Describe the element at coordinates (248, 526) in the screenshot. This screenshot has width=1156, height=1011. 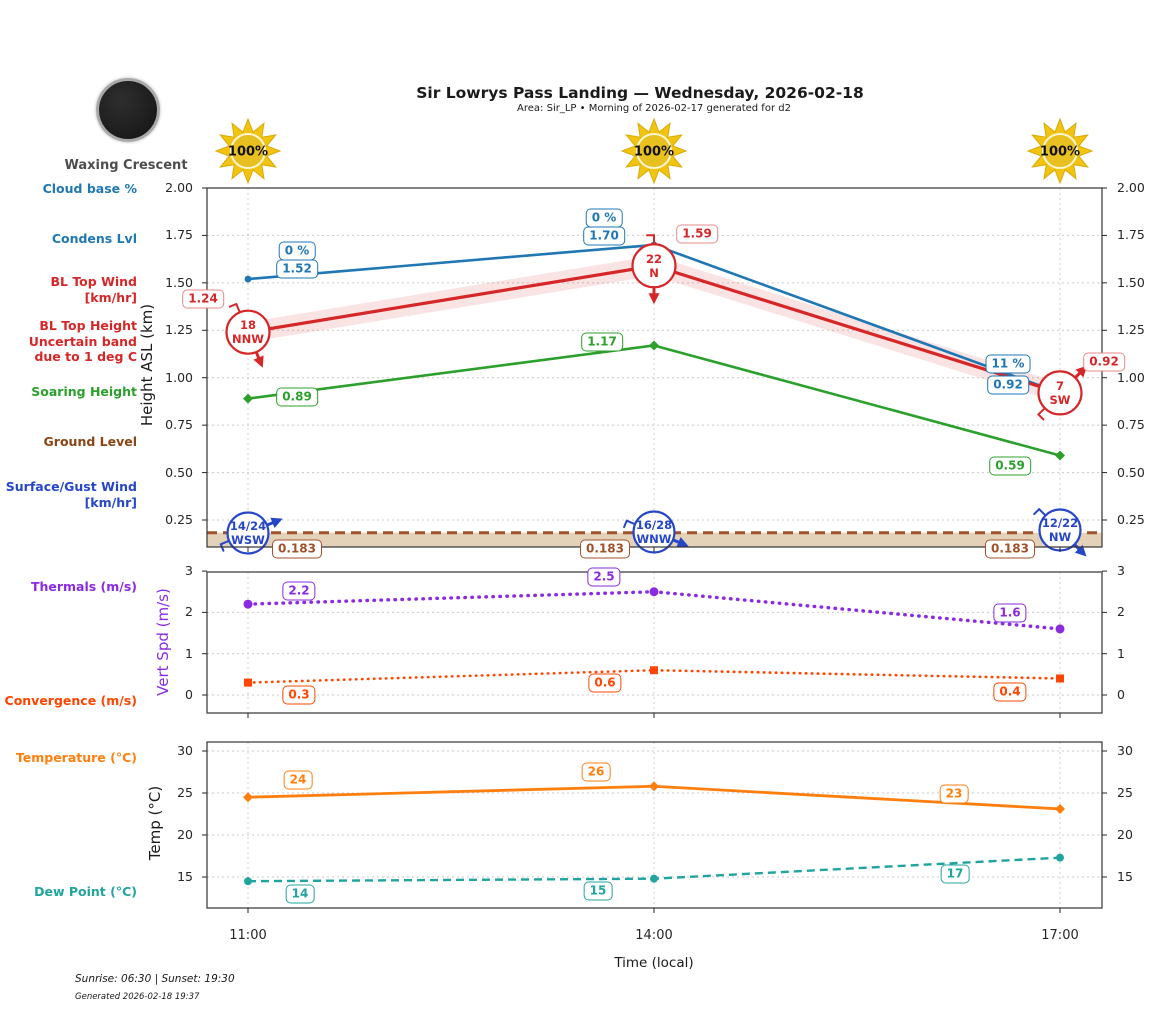
I see `wind-speed-text: 14/24` at that location.